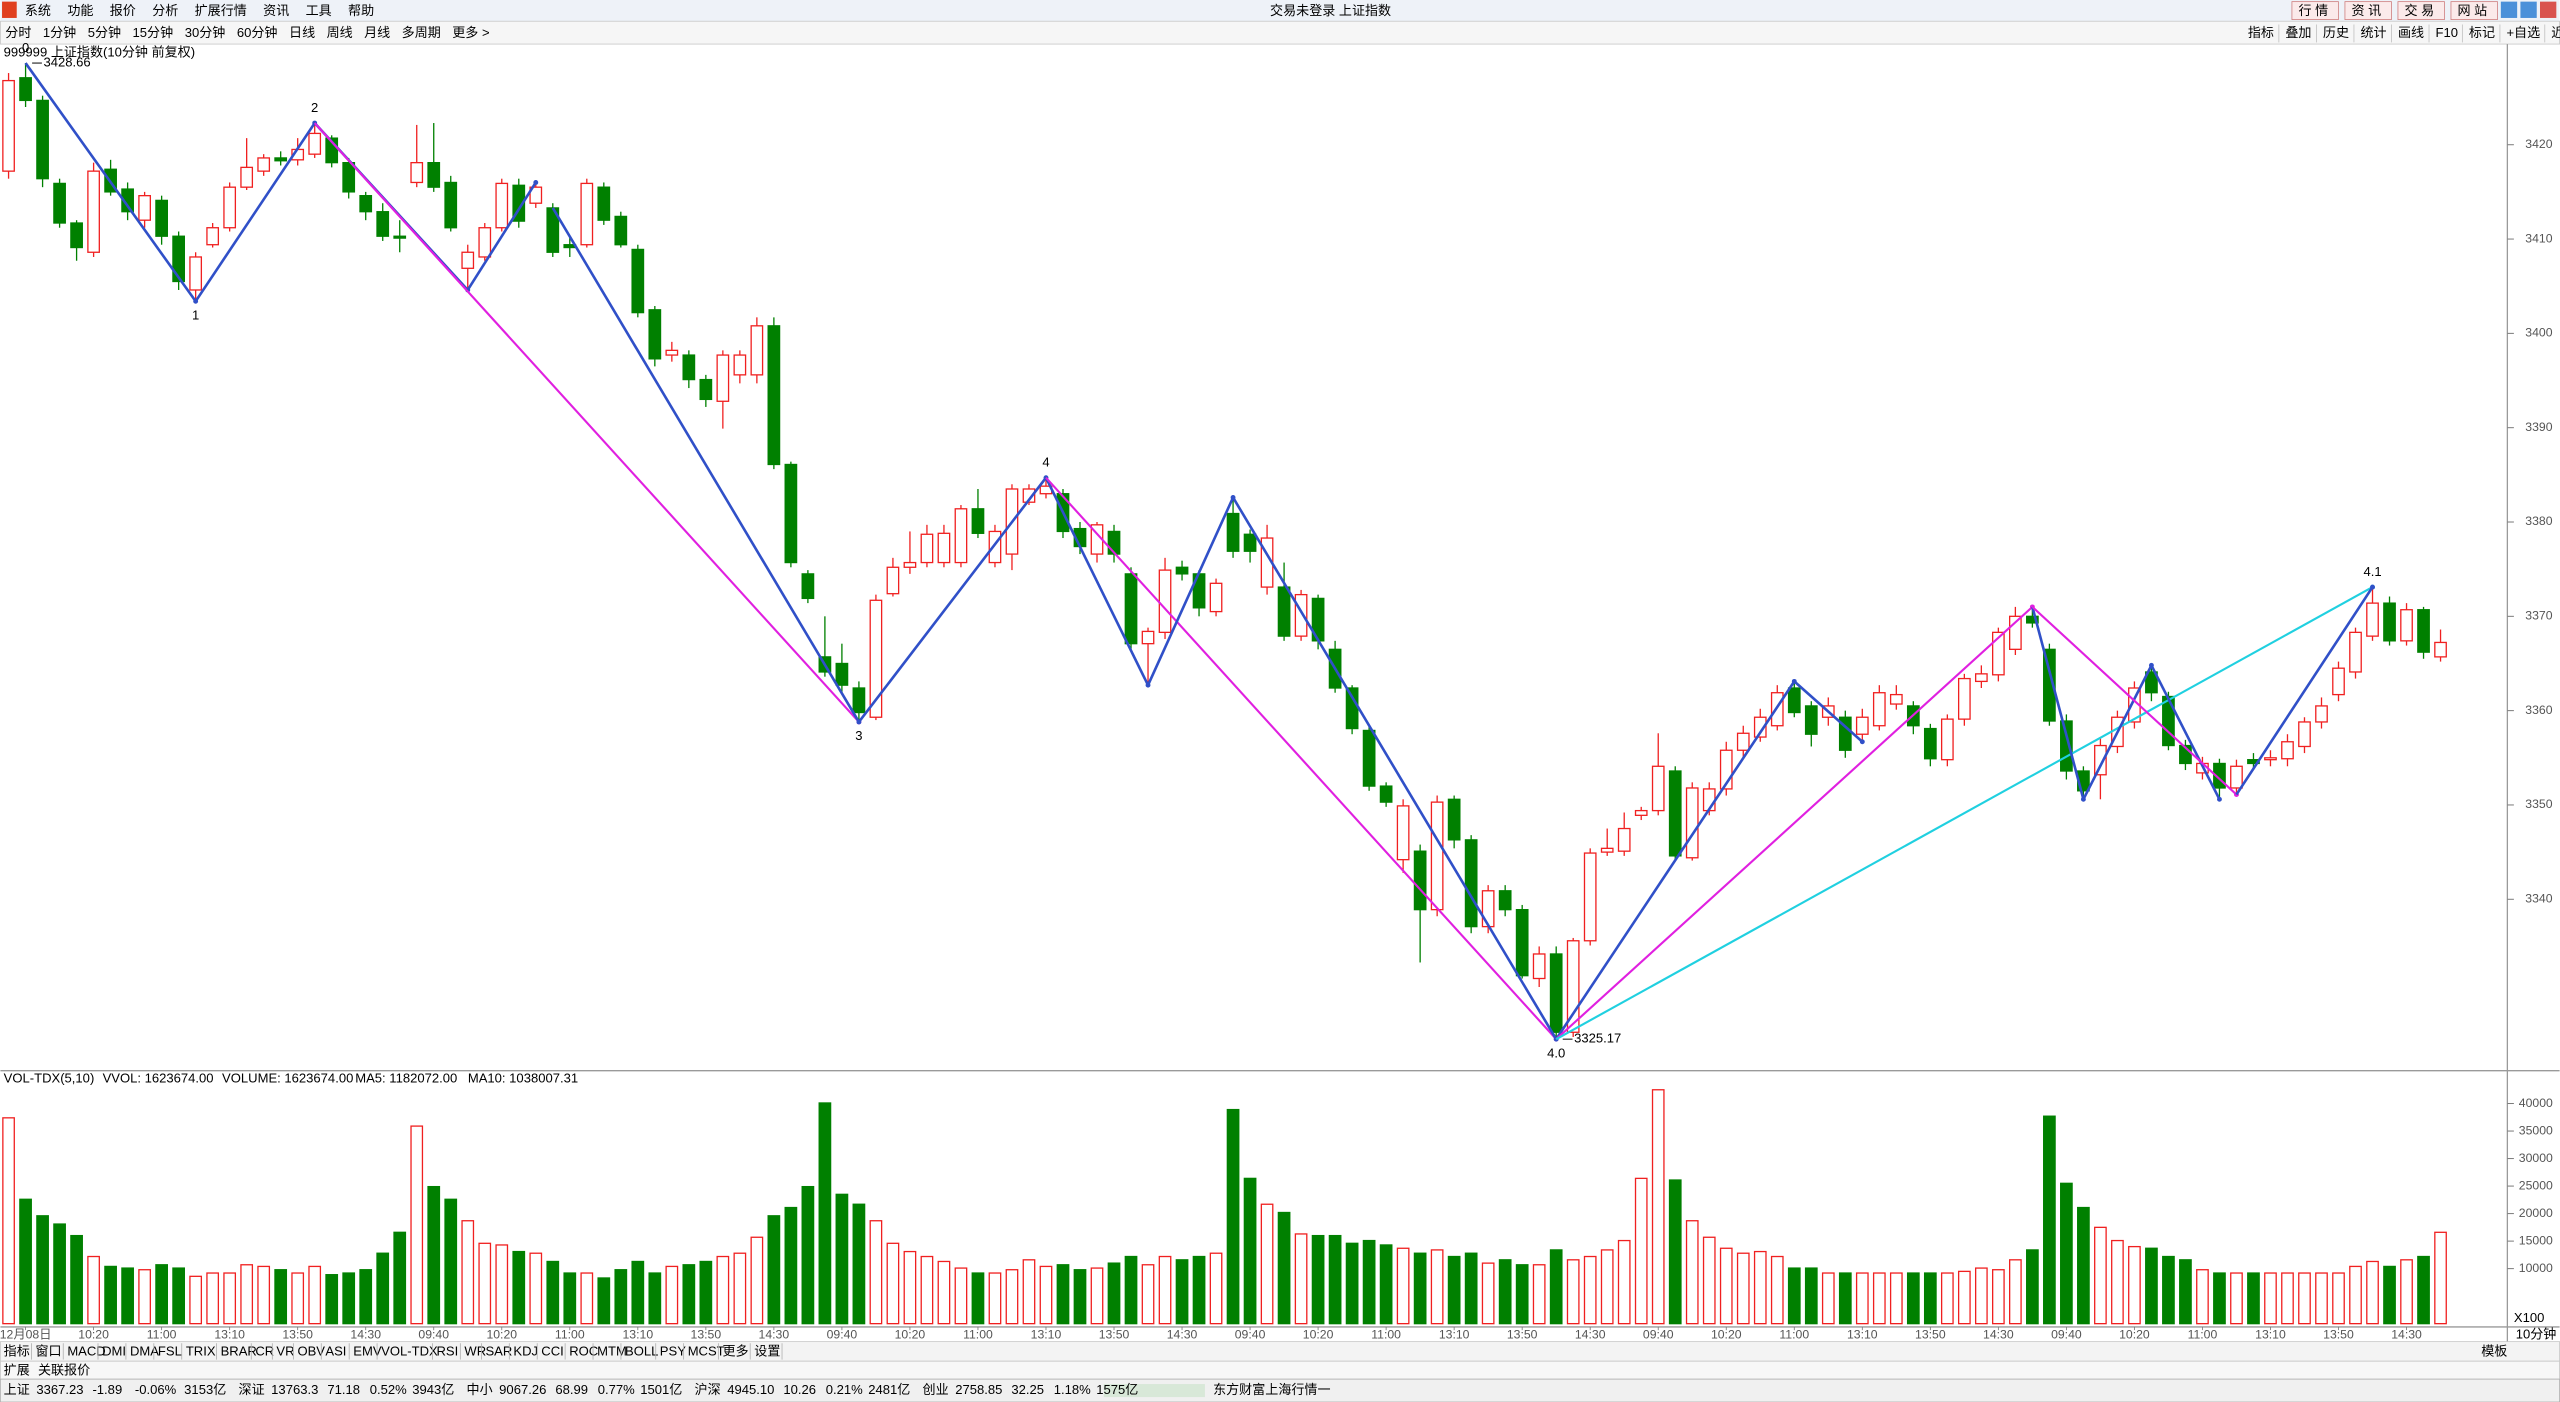 The image size is (2560, 1402). Describe the element at coordinates (2298, 32) in the screenshot. I see `tool-button: 叠加` at that location.